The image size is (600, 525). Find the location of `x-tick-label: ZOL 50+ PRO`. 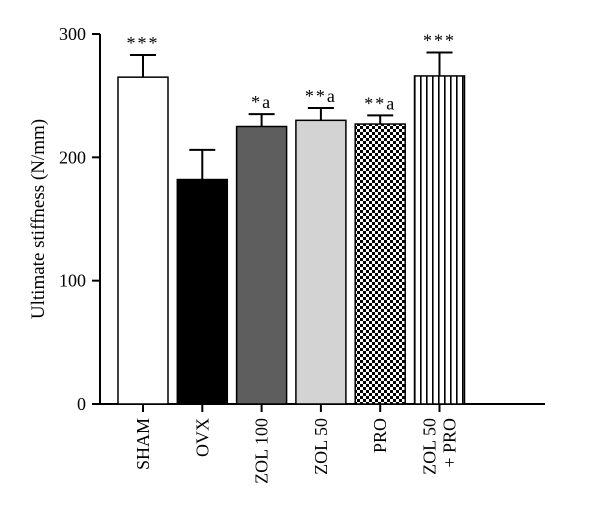

x-tick-label: ZOL 50+ PRO is located at coordinates (440, 446).